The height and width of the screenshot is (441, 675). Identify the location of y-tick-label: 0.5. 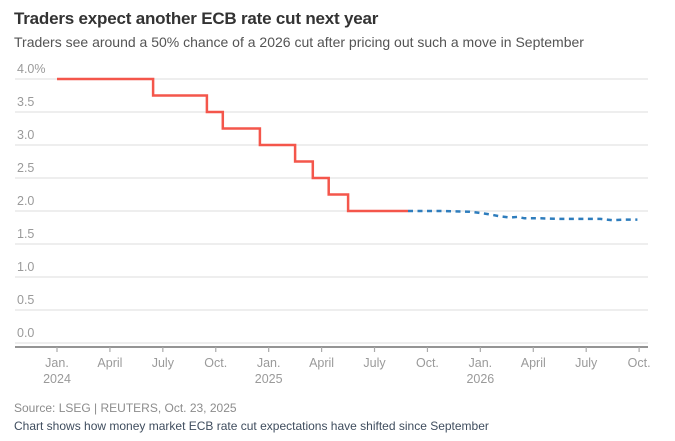
(25, 300).